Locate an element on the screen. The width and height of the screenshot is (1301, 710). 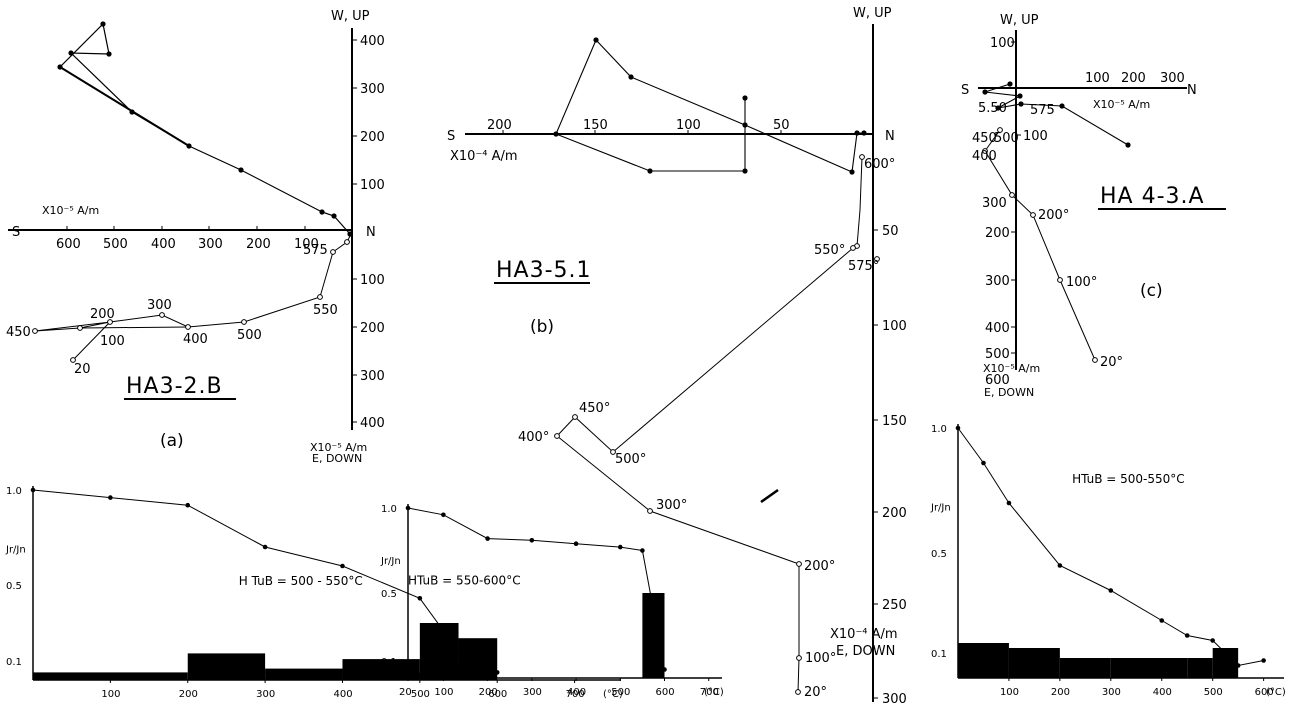
c-plabel-200: 200° is located at coordinates (1053, 215).